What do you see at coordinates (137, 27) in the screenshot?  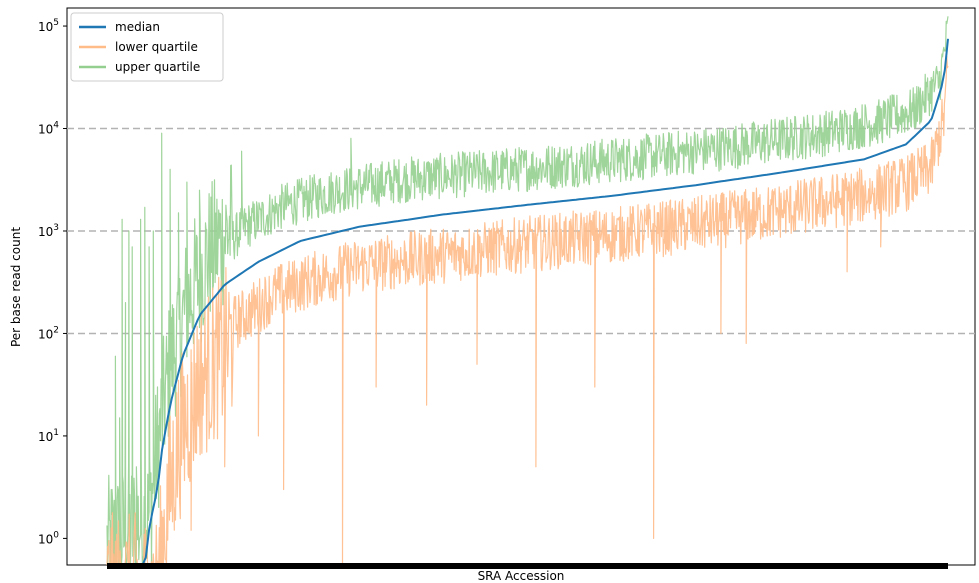 I see `legend-label-median: median` at bounding box center [137, 27].